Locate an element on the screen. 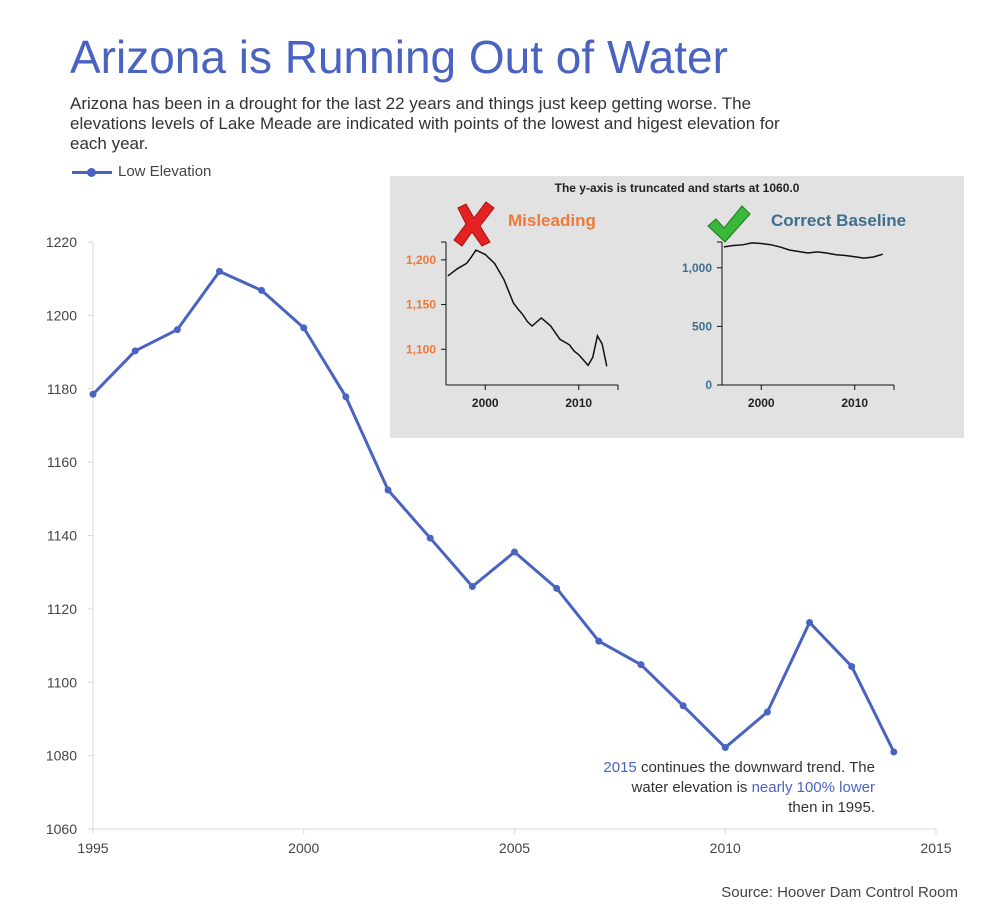 The image size is (998, 919). annotation-text-2: then in 1995. is located at coordinates (831, 807).